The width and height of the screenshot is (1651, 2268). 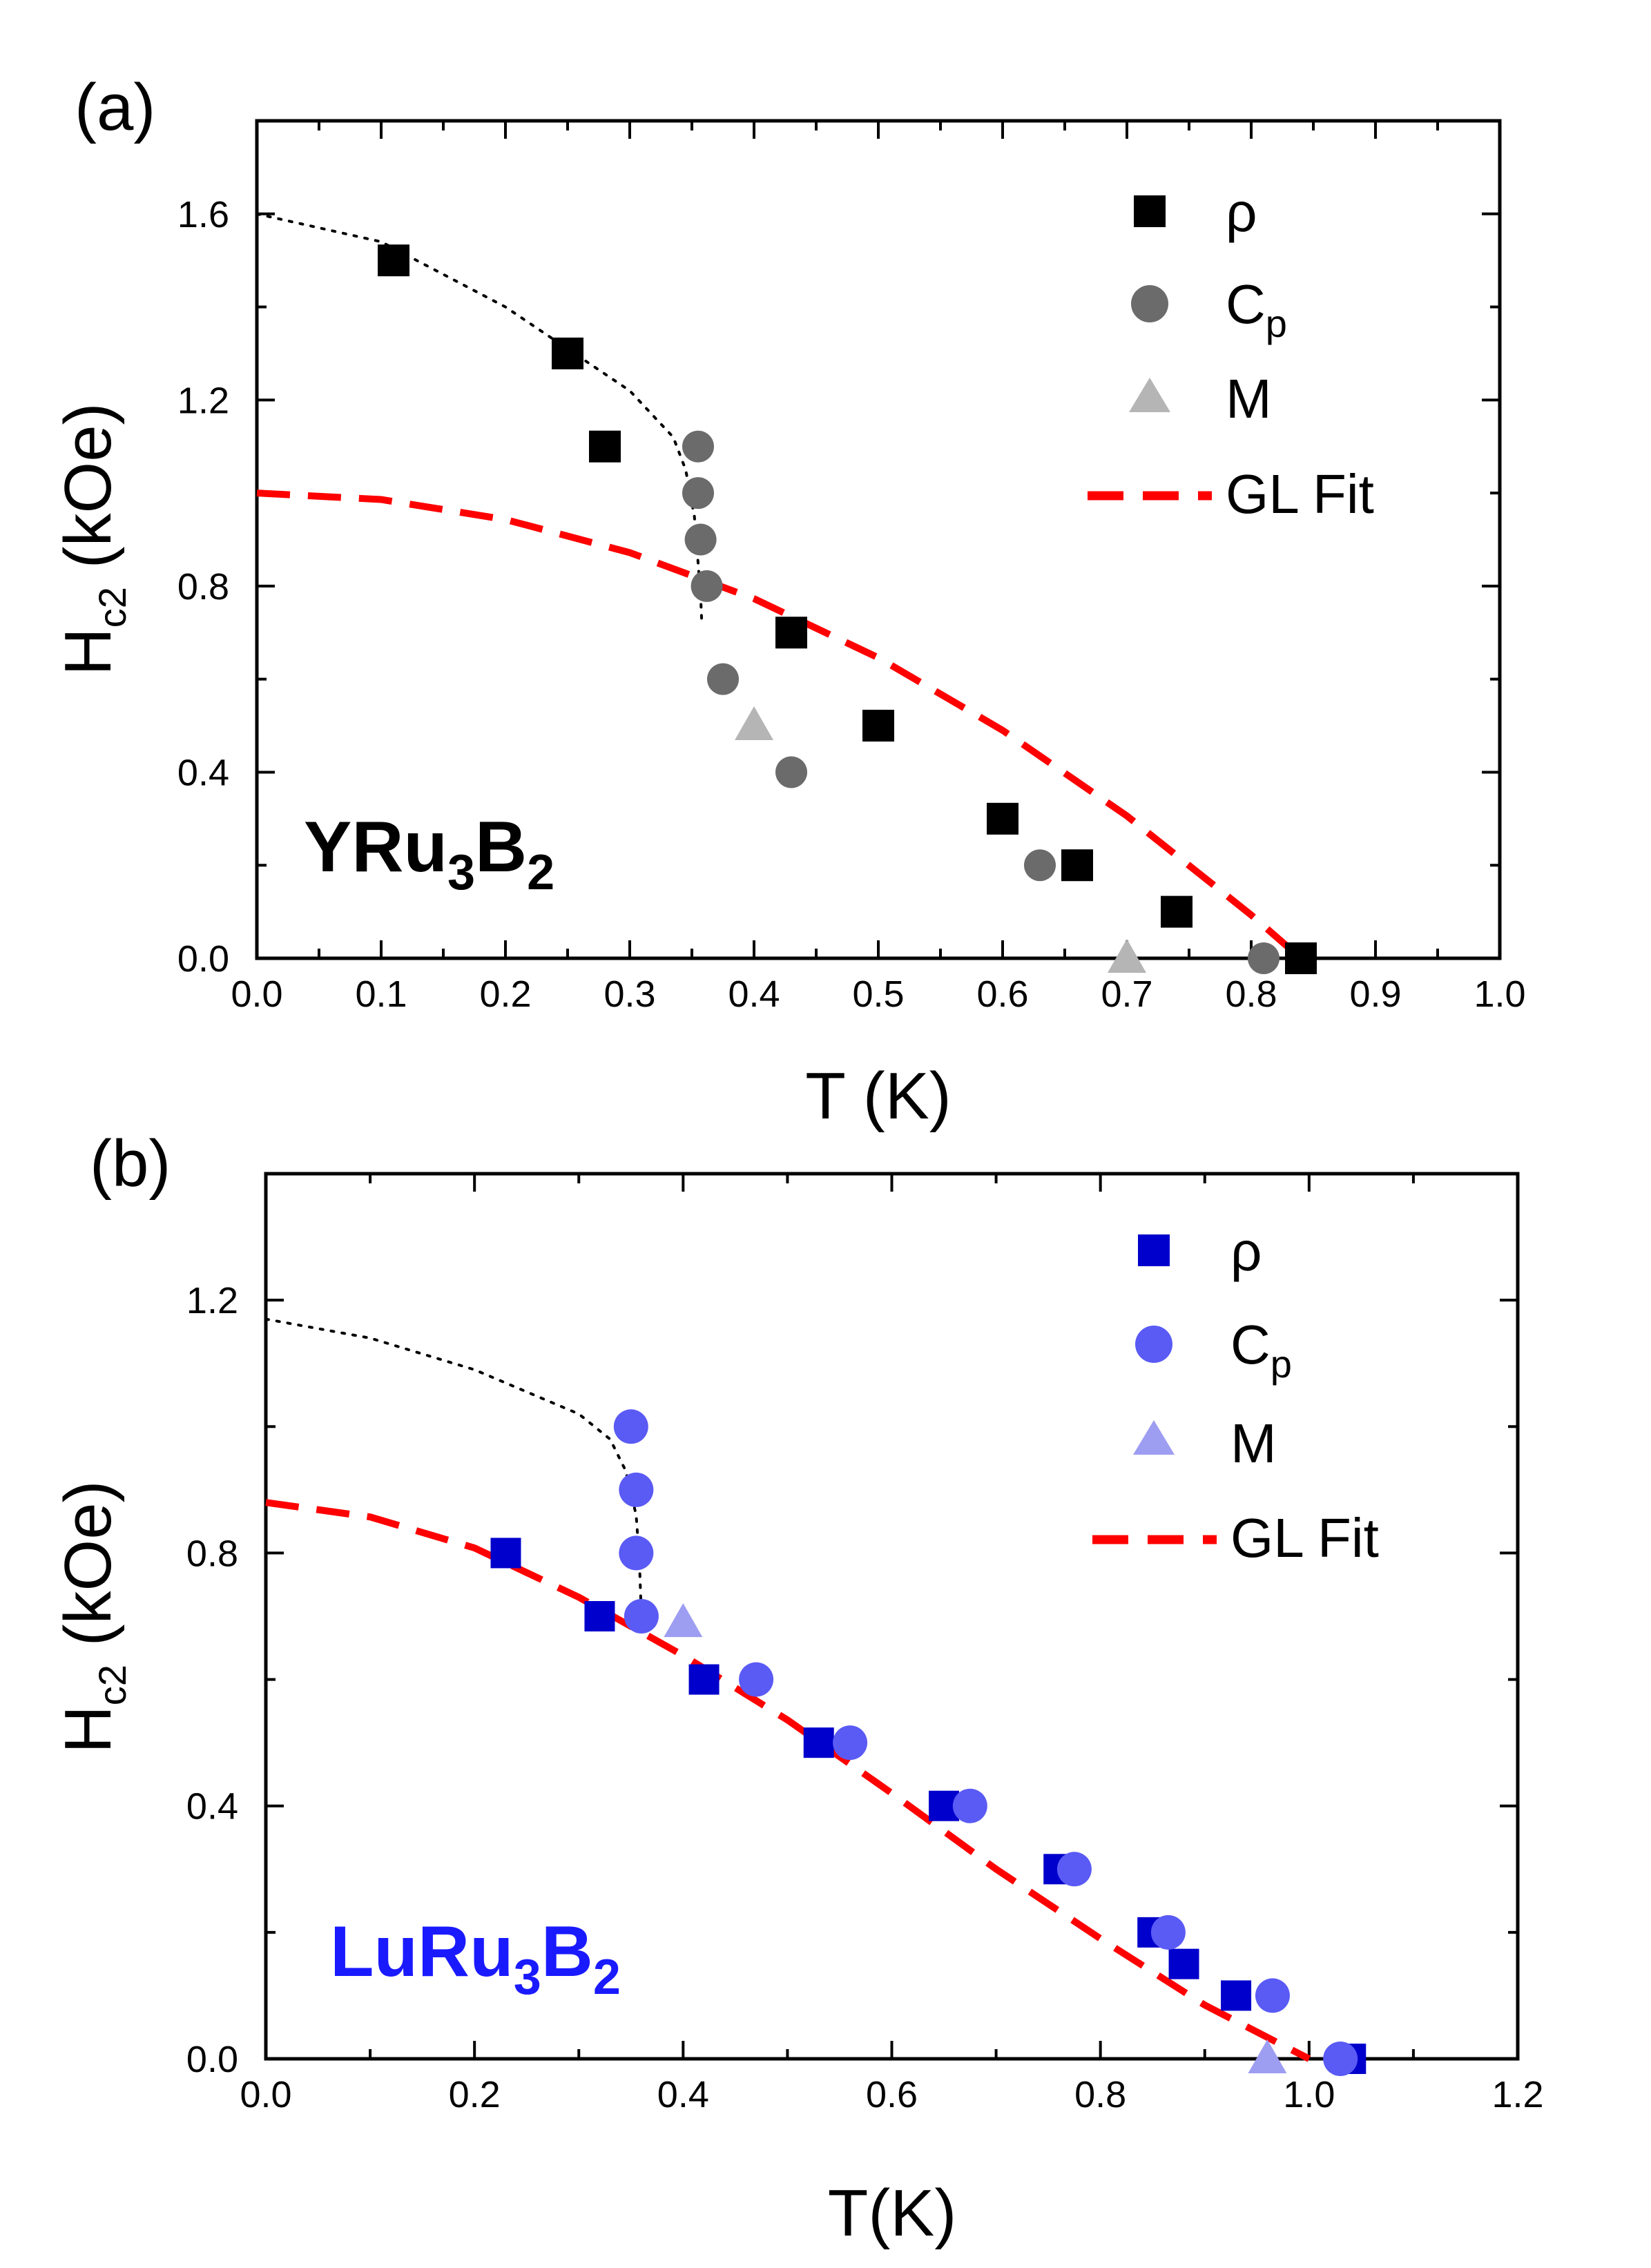 I want to click on panel-b-material-sub2: 2, so click(x=607, y=1977).